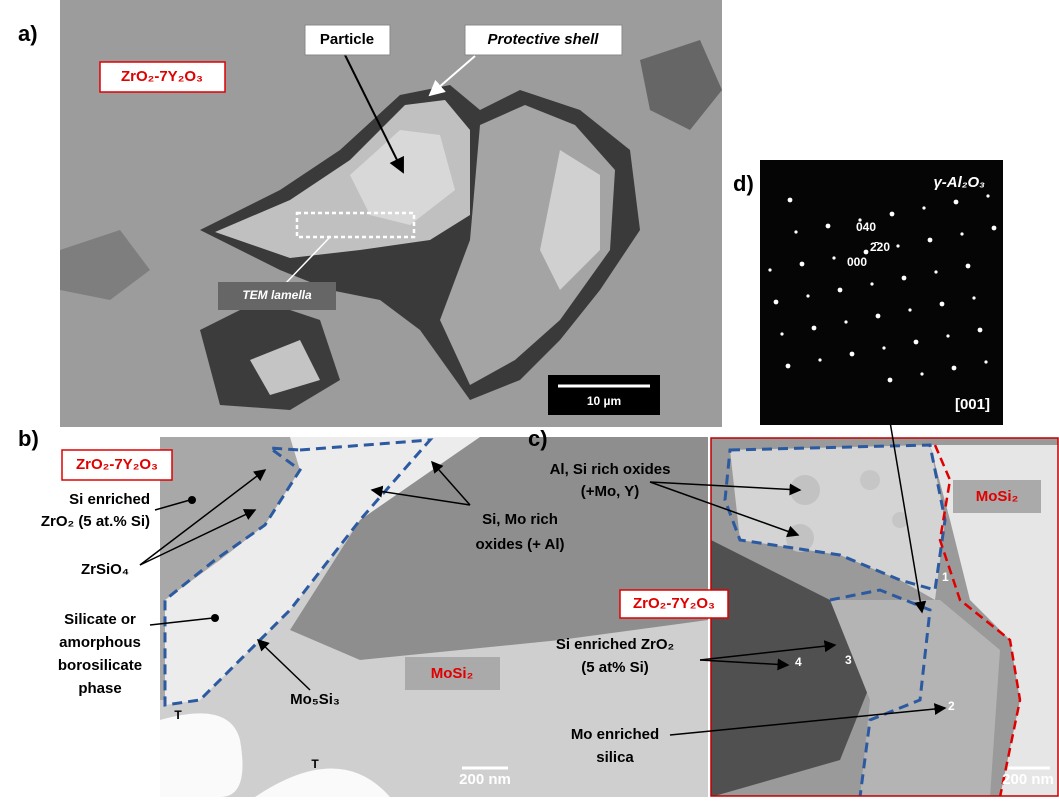 Image resolution: width=1059 pixels, height=802 pixels. I want to click on phase-label: Silicate or, so click(100, 619).